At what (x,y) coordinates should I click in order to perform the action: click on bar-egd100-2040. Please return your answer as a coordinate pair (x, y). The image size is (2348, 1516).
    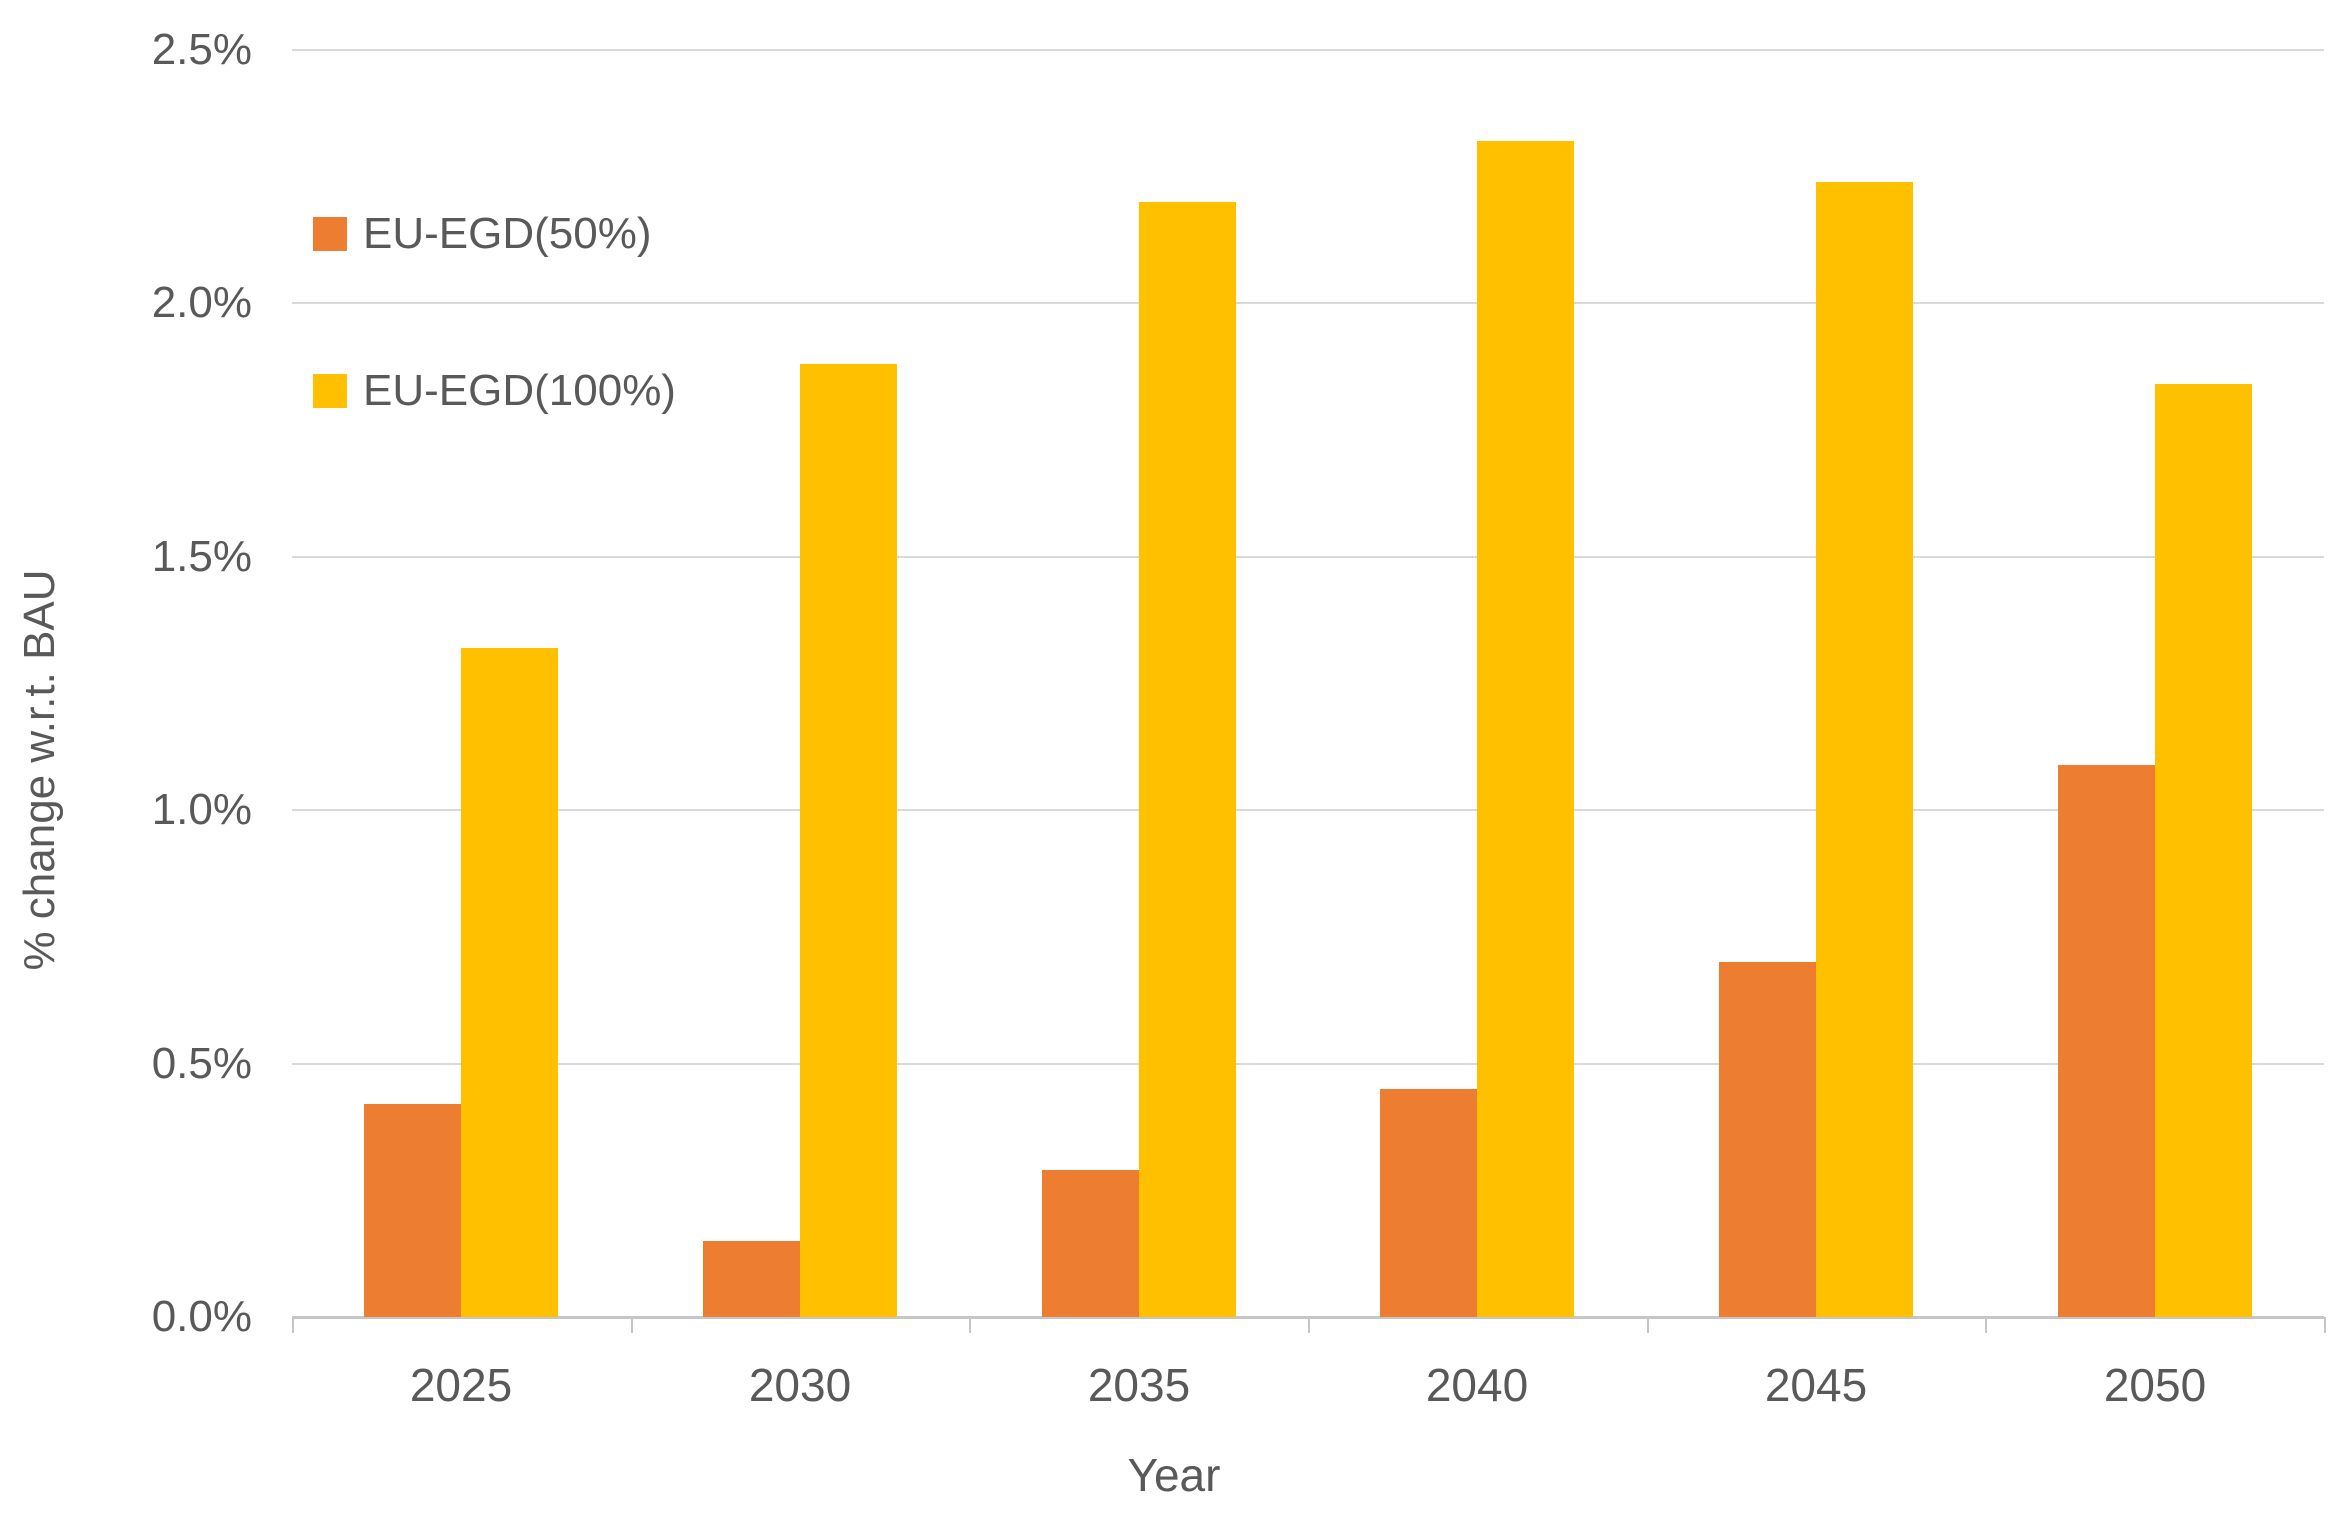
    Looking at the image, I should click on (1525, 729).